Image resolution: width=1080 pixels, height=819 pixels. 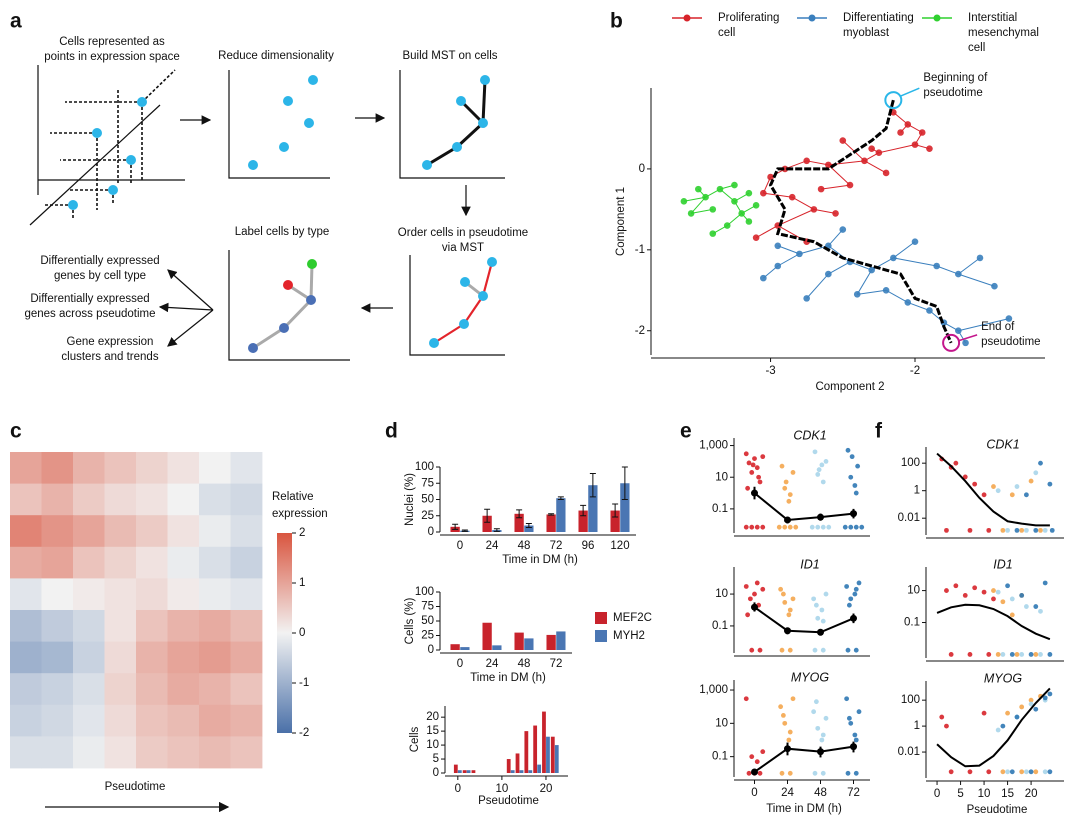 What do you see at coordinates (809, 435) in the screenshot?
I see `gene-title: CDK1` at bounding box center [809, 435].